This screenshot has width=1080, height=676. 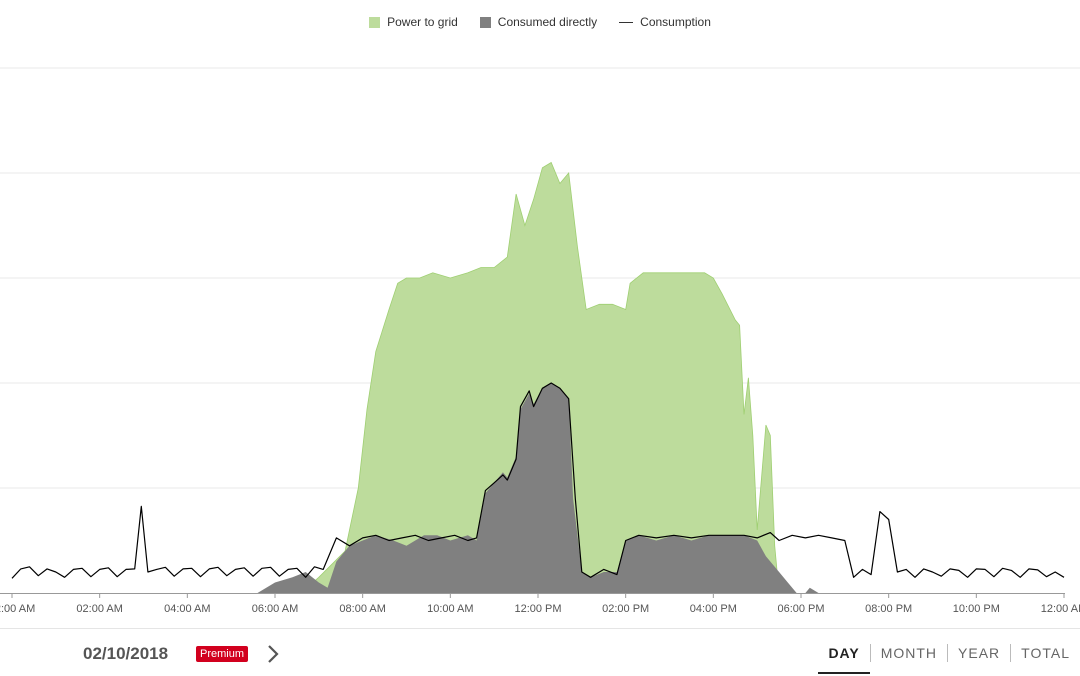 I want to click on x-tick-label: 02:00 PM, so click(x=625, y=609).